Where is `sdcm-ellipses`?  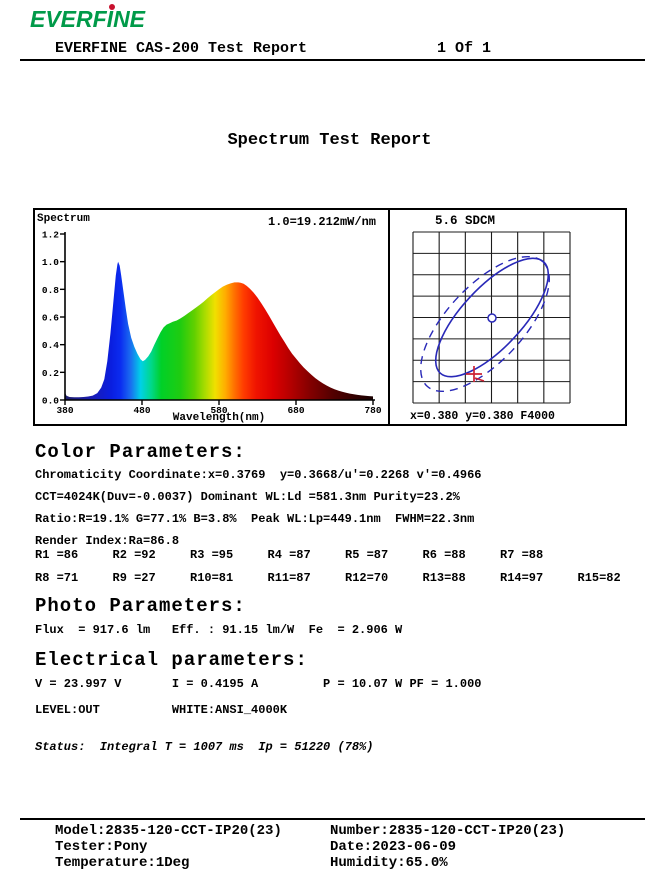
sdcm-ellipses is located at coordinates (485, 324).